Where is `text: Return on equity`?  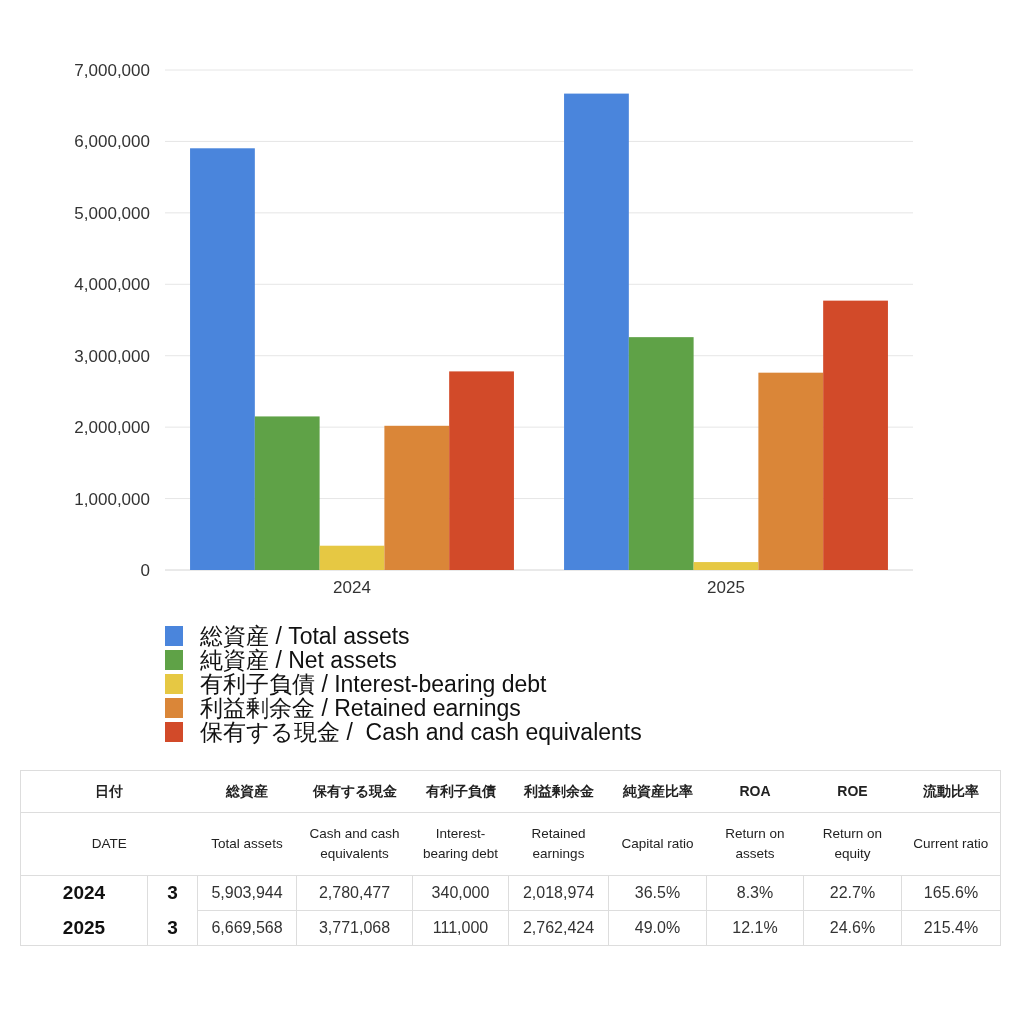
text: Return on equity is located at coordinates (852, 843).